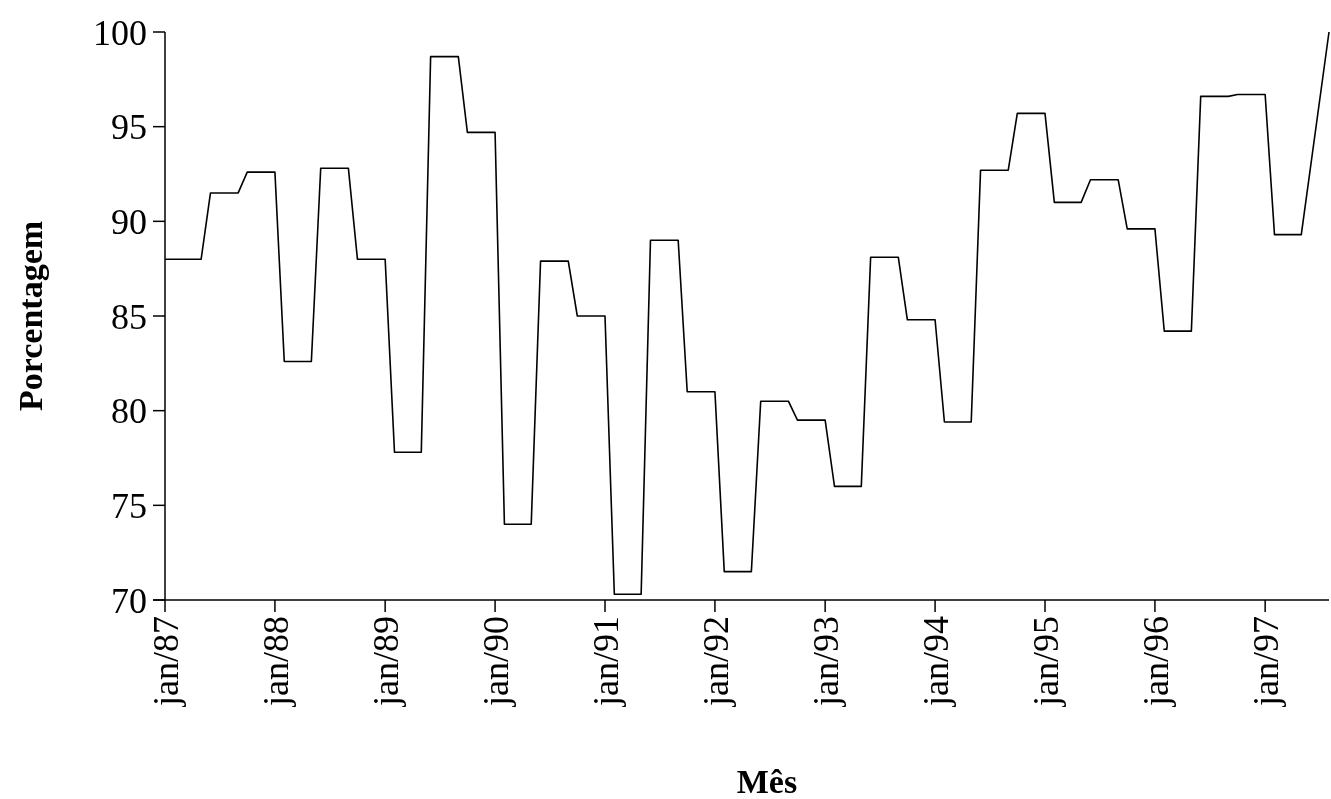 This screenshot has width=1331, height=799. I want to click on x-tick-label: jan/91, so click(605, 662).